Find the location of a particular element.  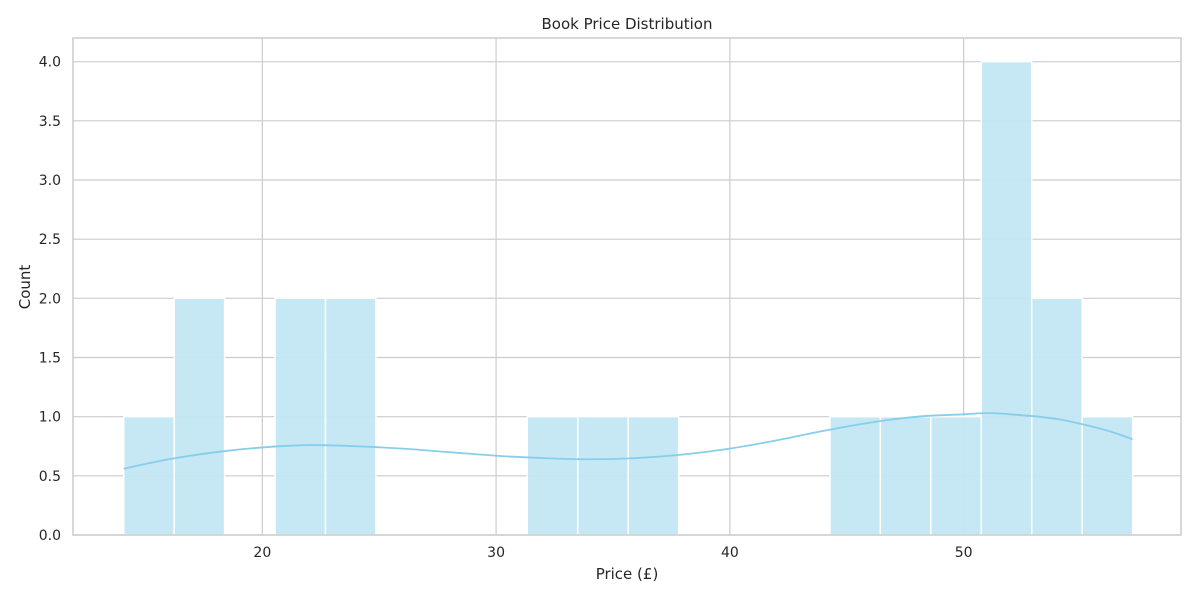

y-tick-label: 2.5 is located at coordinates (50, 240).